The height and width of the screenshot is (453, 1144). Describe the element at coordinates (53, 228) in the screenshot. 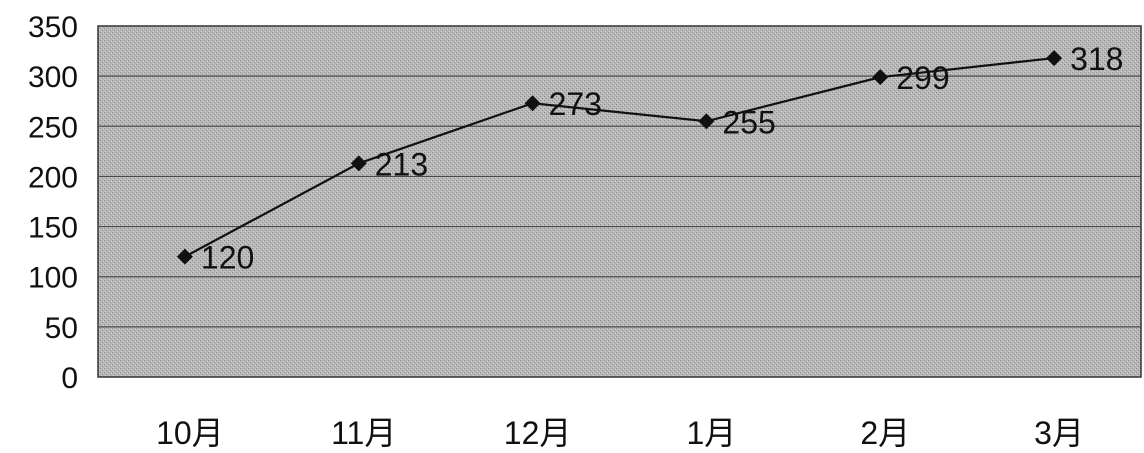

I see `y-tick-label: 150` at that location.